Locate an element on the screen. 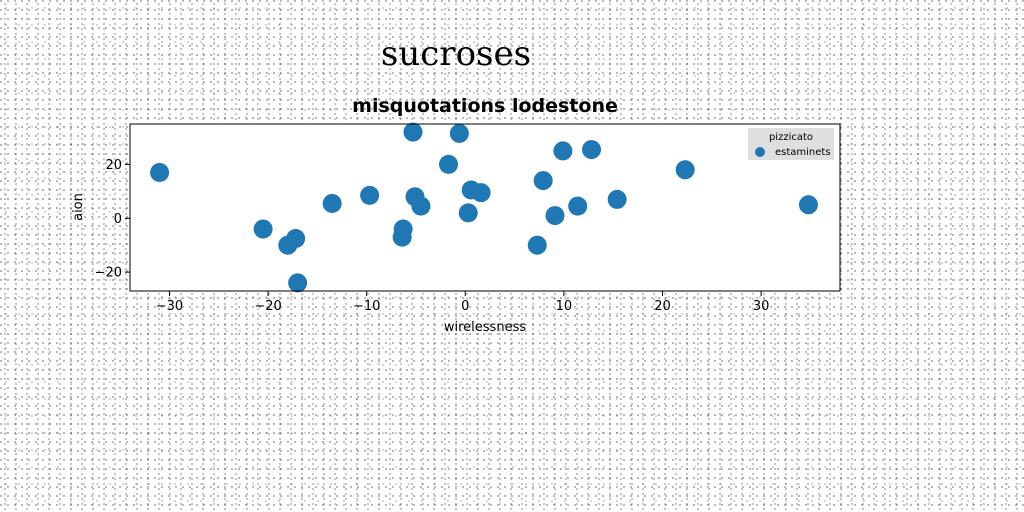  x-tick-label: 10 is located at coordinates (564, 306).